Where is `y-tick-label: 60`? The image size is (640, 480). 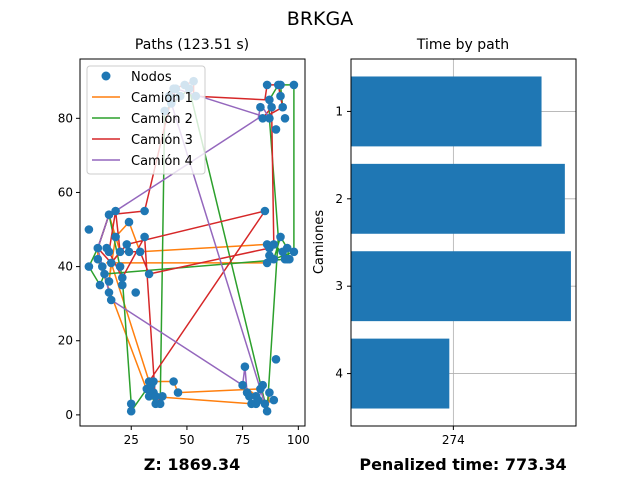 y-tick-label: 60 is located at coordinates (65, 192).